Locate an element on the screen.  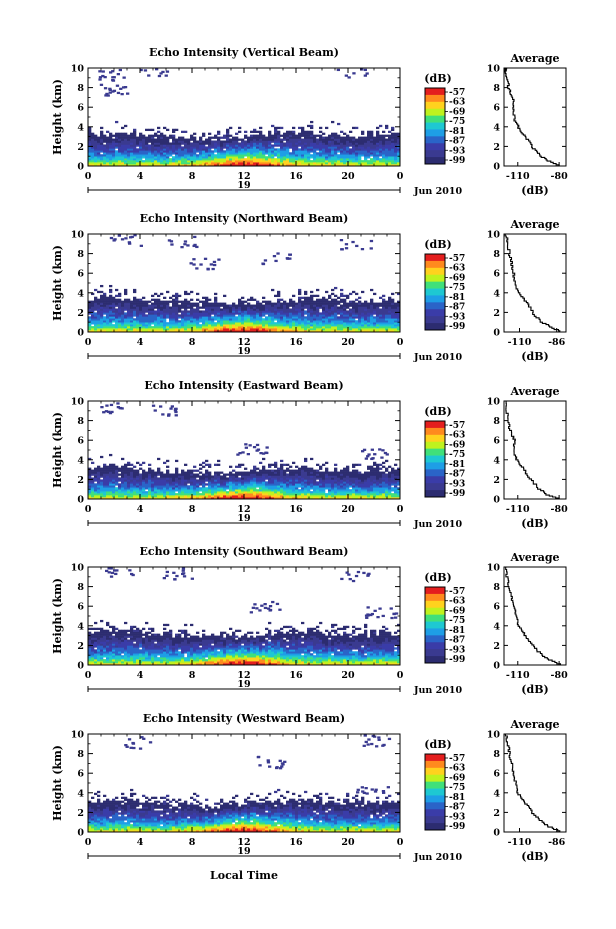
x-tick-label: 8 is located at coordinates (192, 342).